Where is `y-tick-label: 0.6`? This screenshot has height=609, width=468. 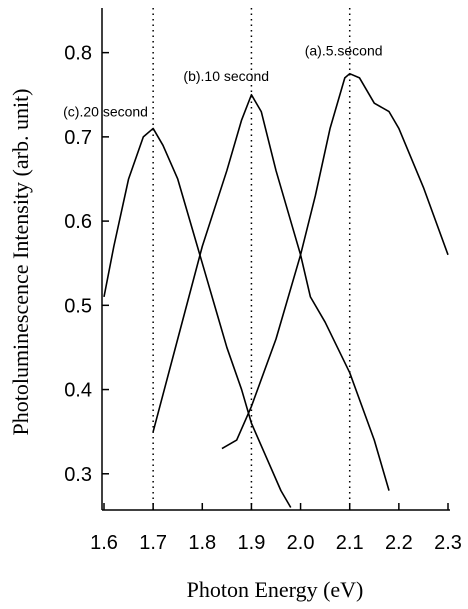
y-tick-label: 0.6 is located at coordinates (78, 222).